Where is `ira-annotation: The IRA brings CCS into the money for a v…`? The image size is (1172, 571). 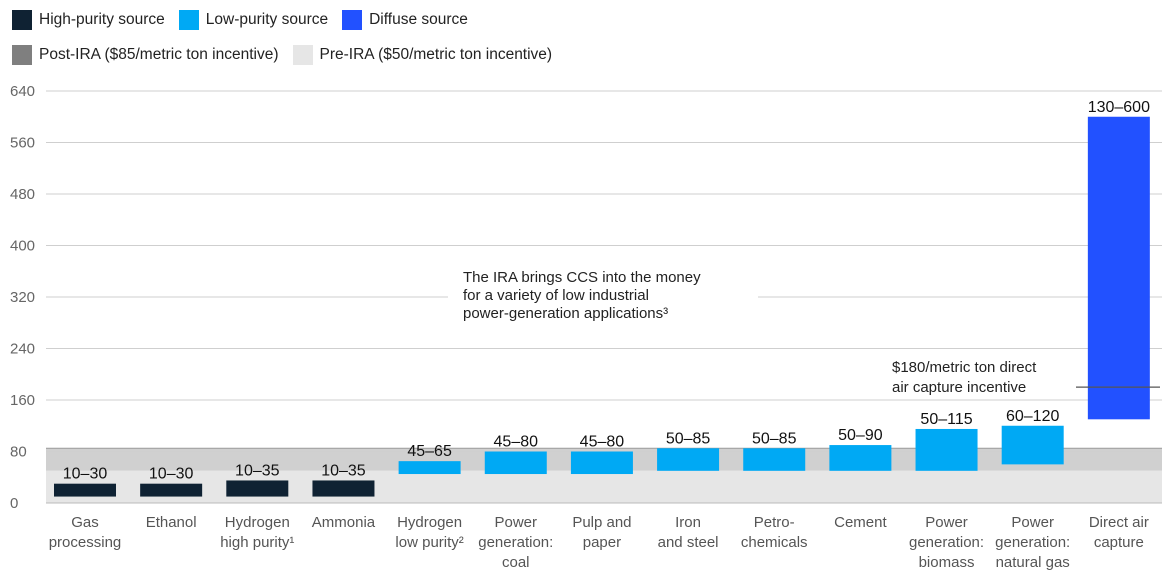 ira-annotation: The IRA brings CCS into the money for a v… is located at coordinates (582, 295).